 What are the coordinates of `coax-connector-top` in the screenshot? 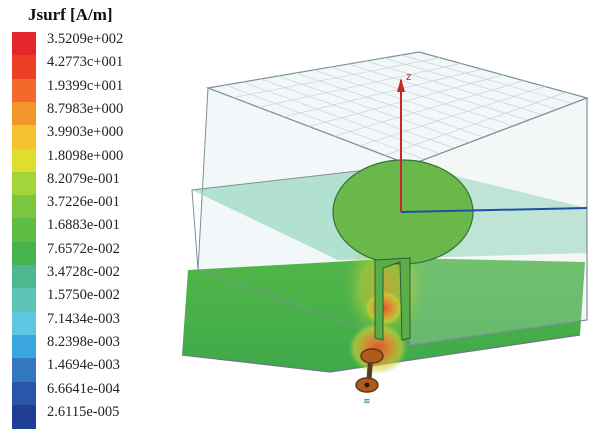 It's located at (372, 356).